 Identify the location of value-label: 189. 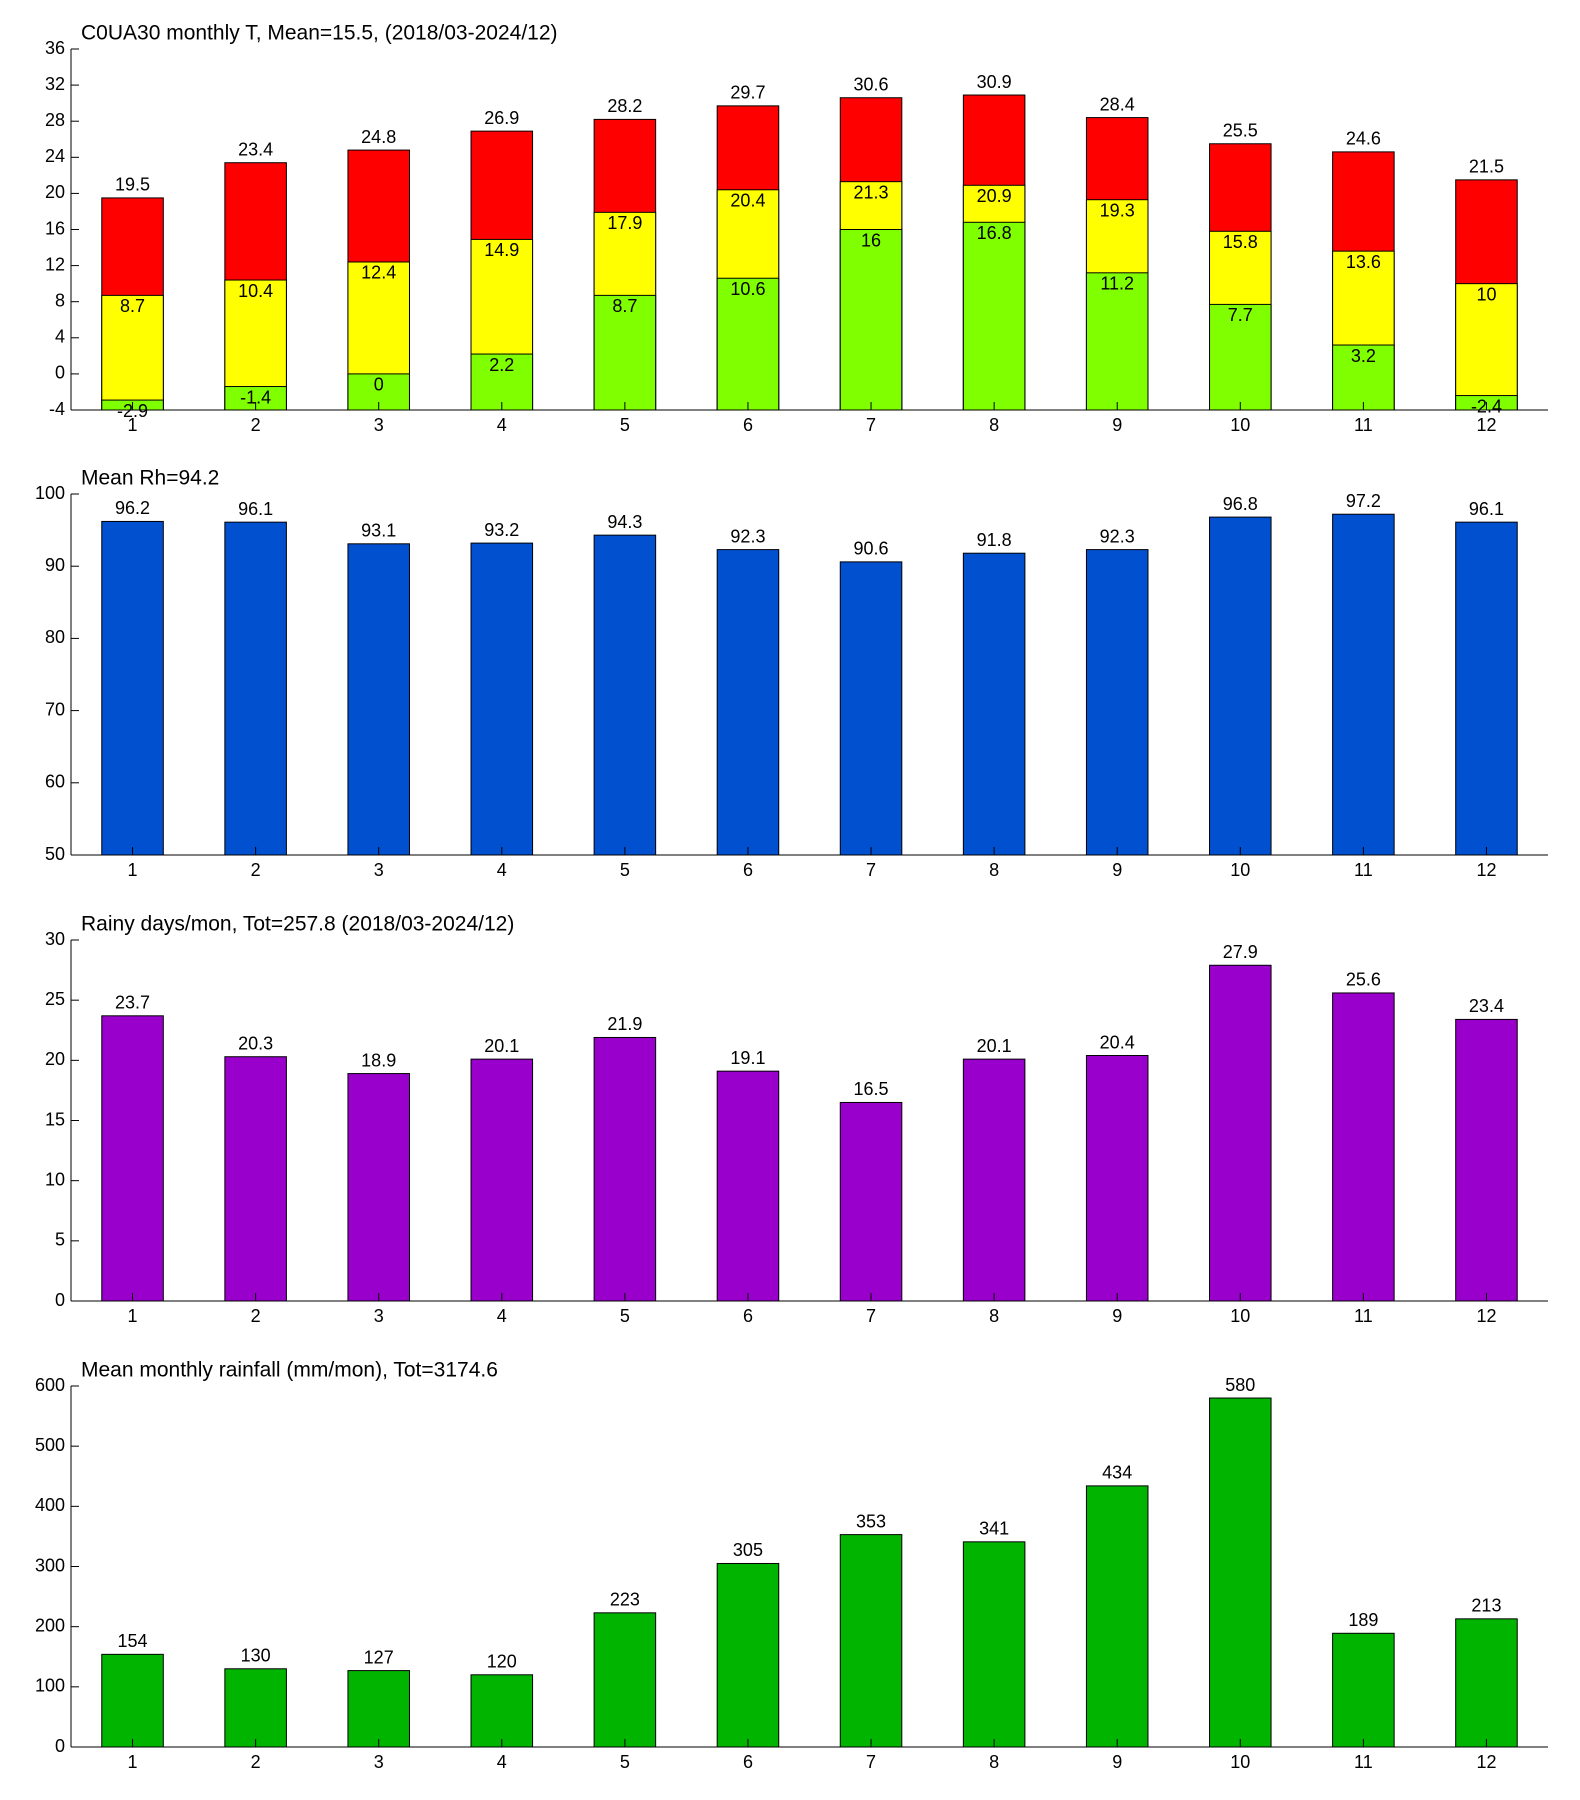
(1363, 1620).